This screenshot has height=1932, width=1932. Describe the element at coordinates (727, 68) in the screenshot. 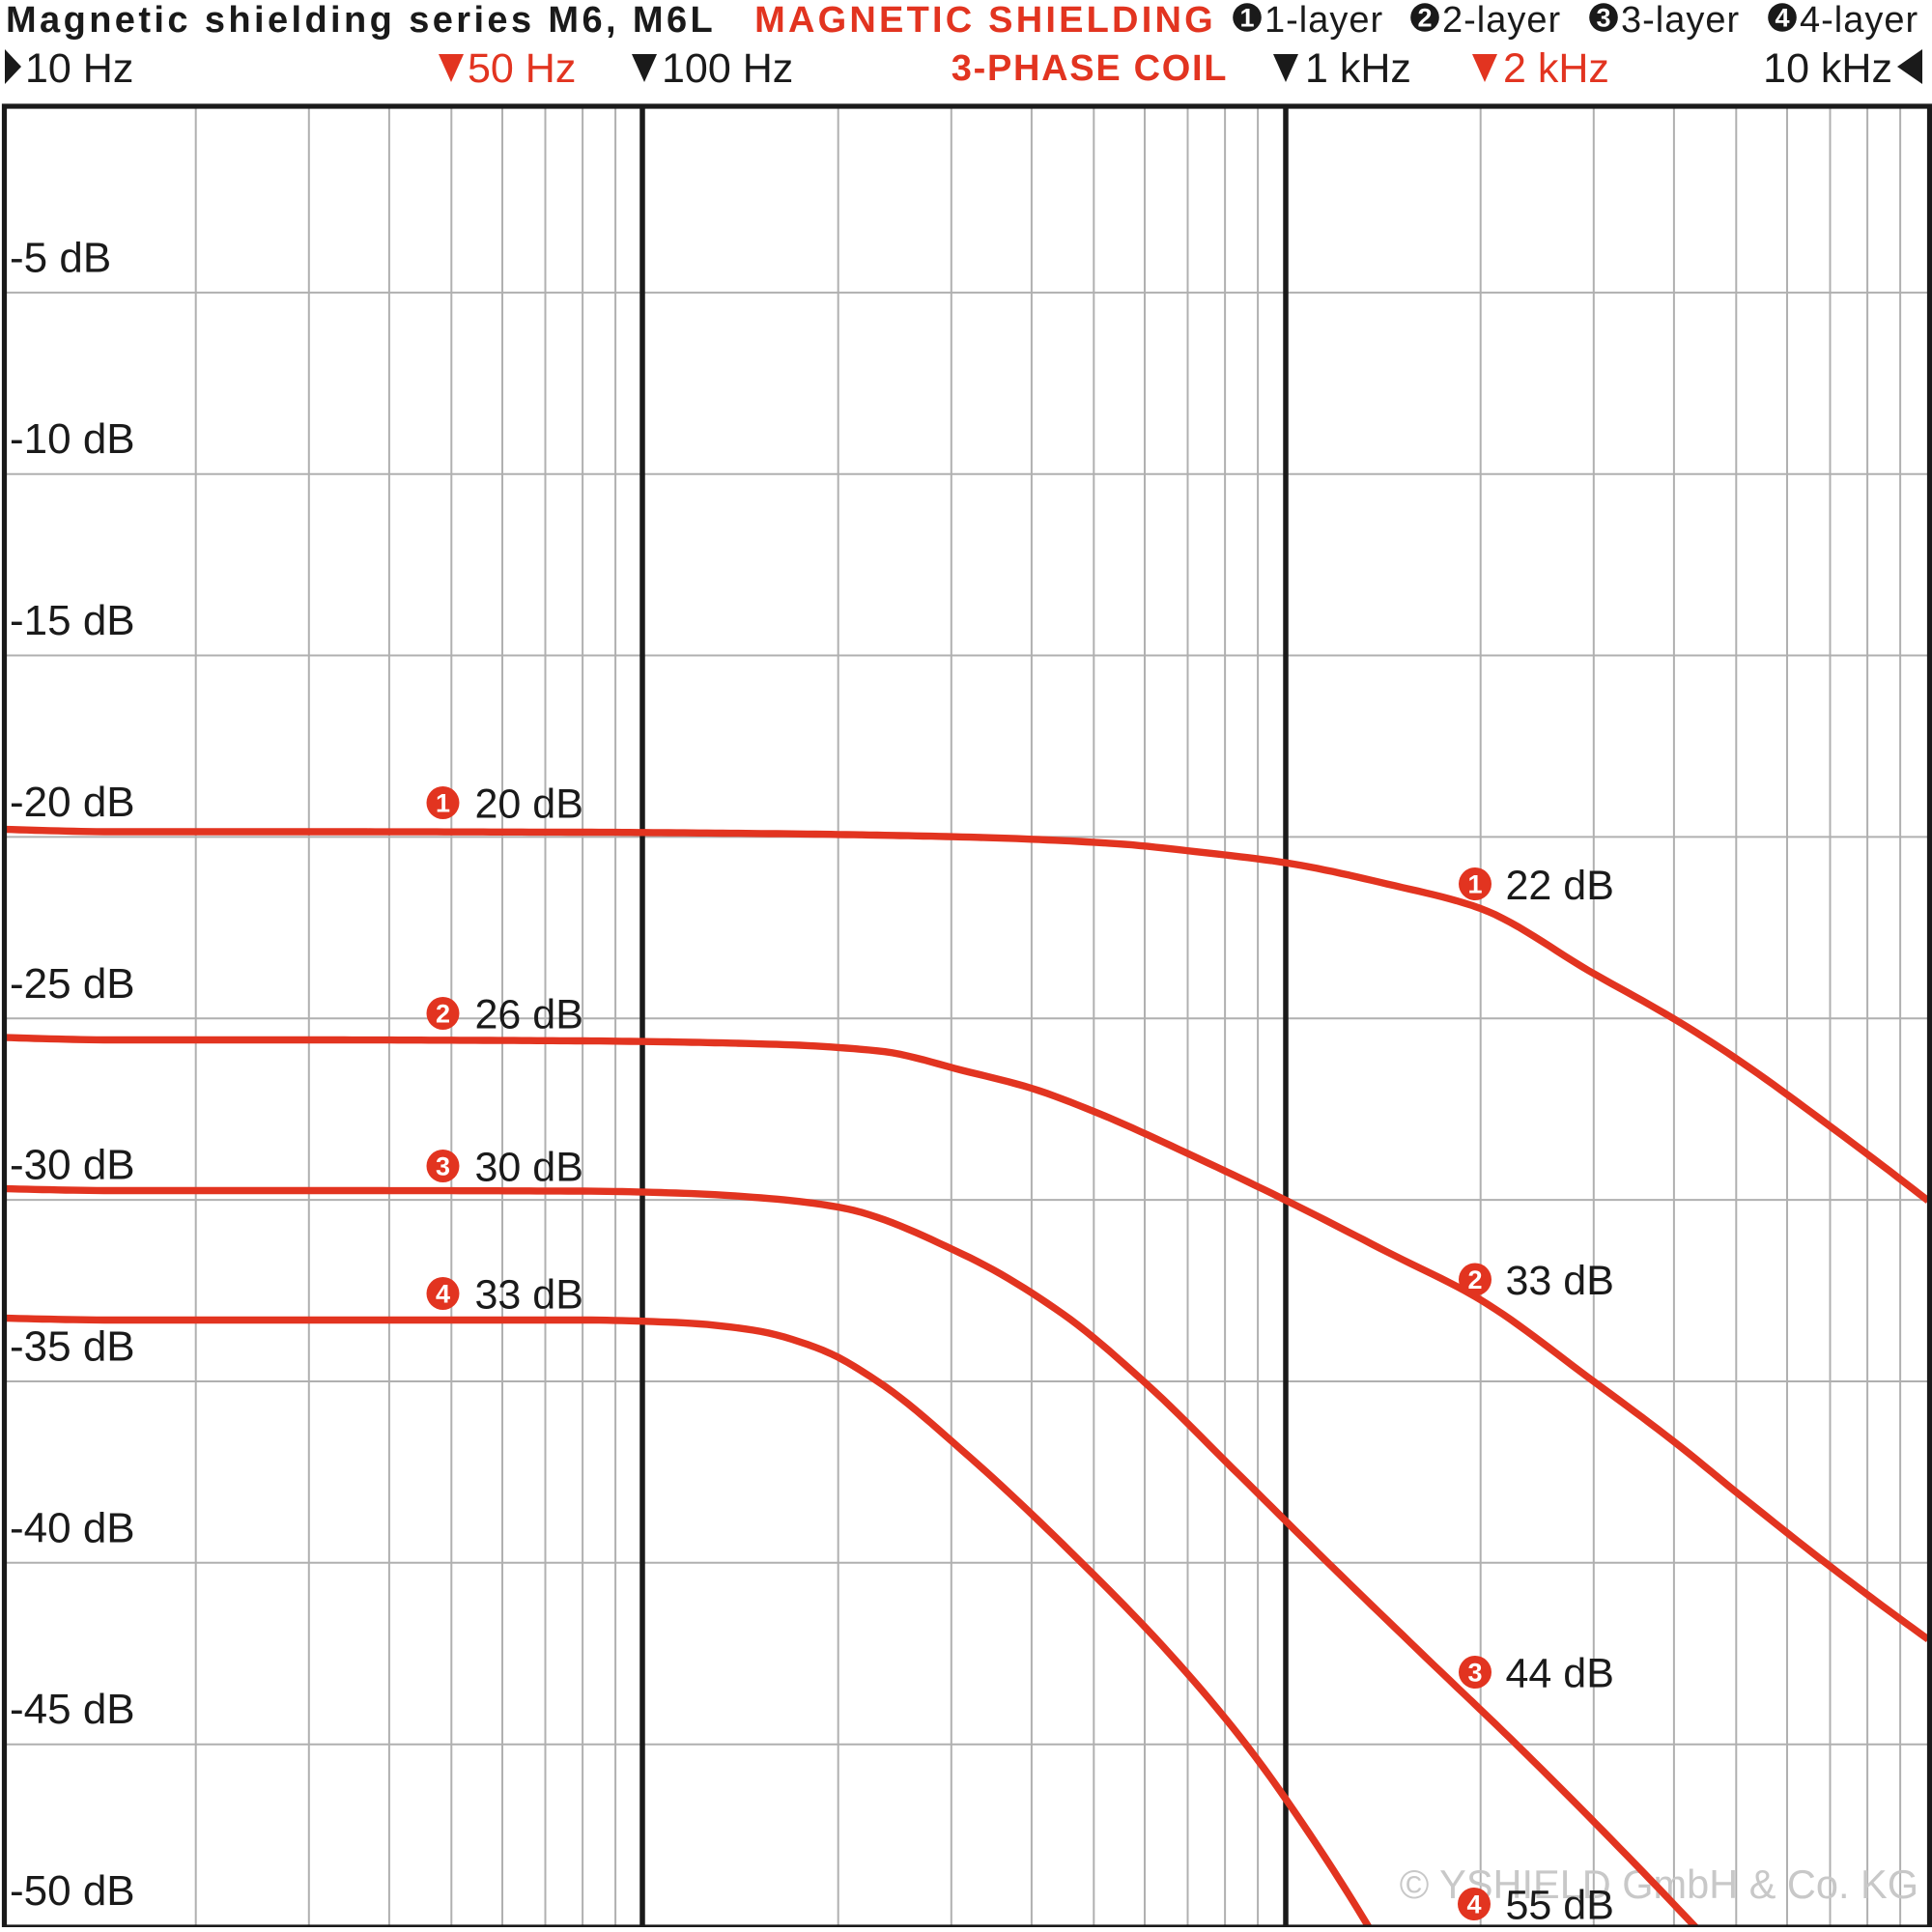

I see `svg-text: 100 Hz` at that location.